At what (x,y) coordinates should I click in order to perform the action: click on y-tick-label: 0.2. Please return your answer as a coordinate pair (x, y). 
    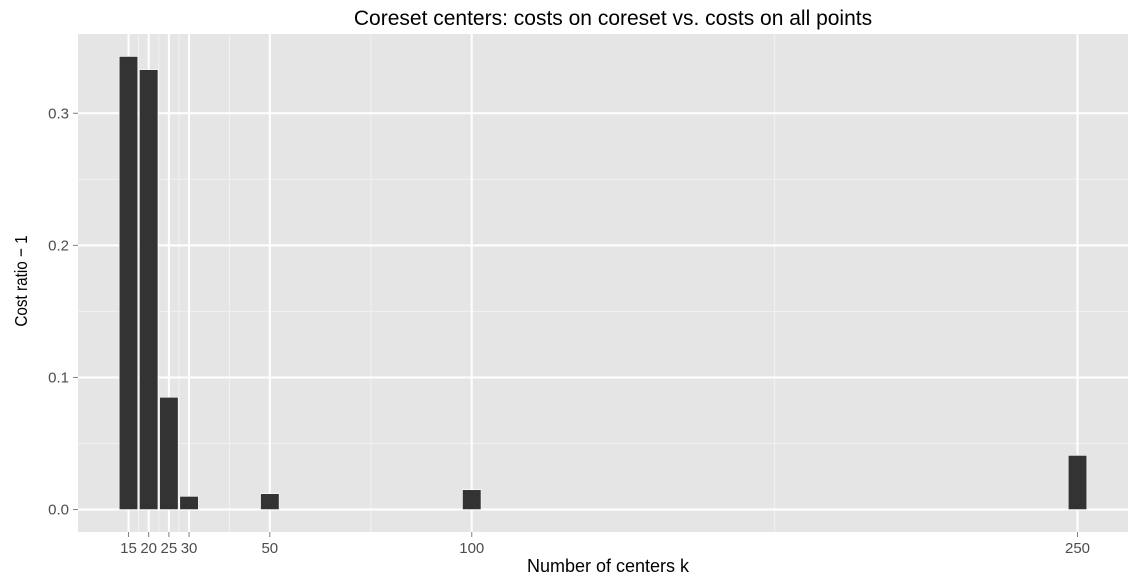
    Looking at the image, I should click on (58, 245).